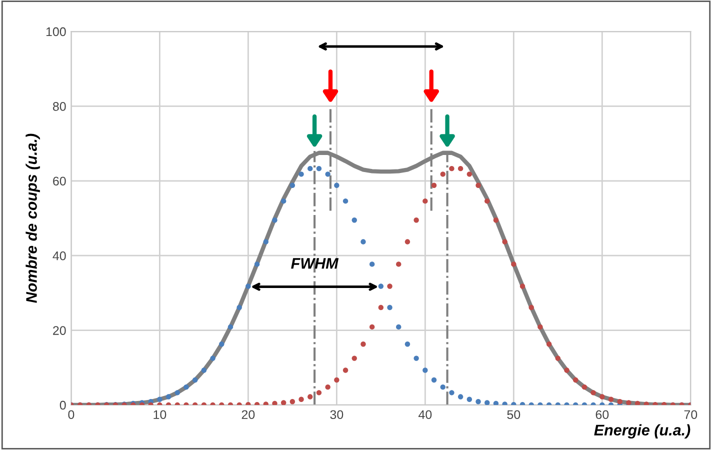 Image resolution: width=712 pixels, height=450 pixels. I want to click on x-tick-label: 30, so click(337, 415).